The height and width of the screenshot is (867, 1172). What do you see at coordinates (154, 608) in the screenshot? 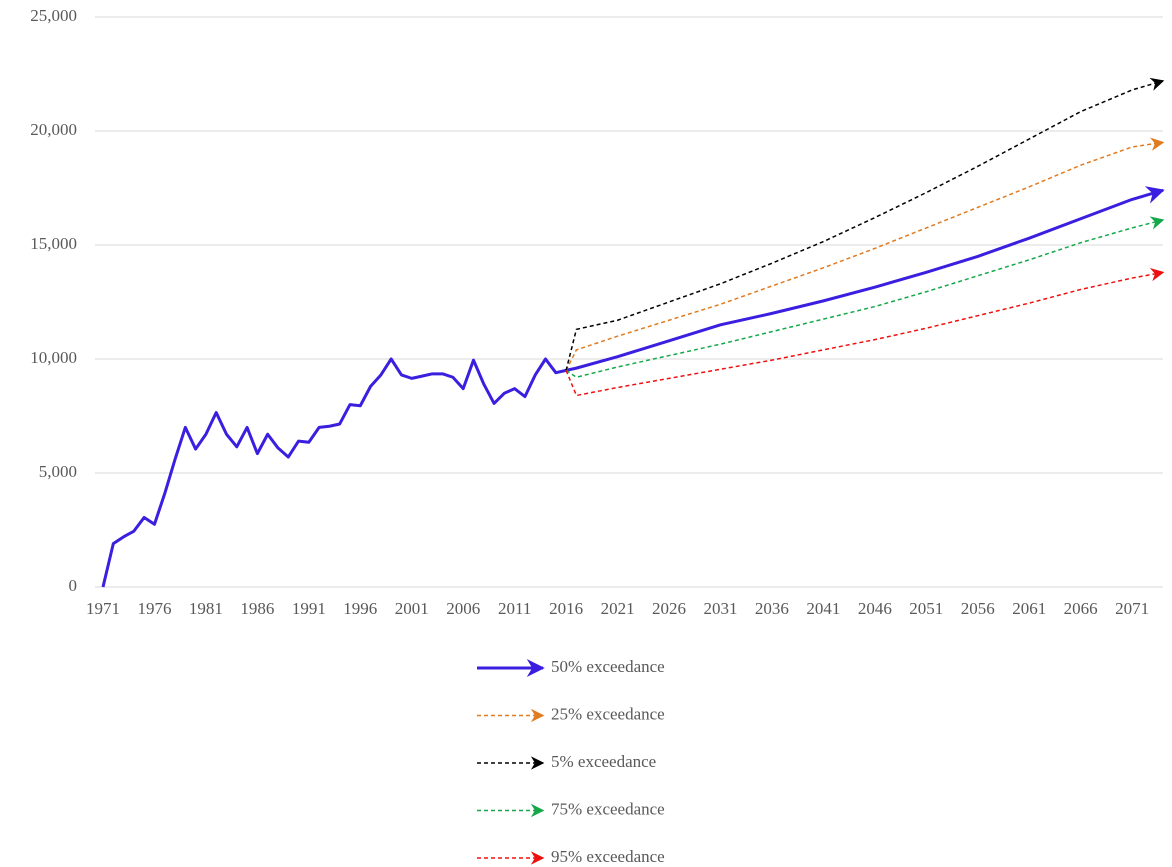
I see `x-tick-label: 1976` at bounding box center [154, 608].